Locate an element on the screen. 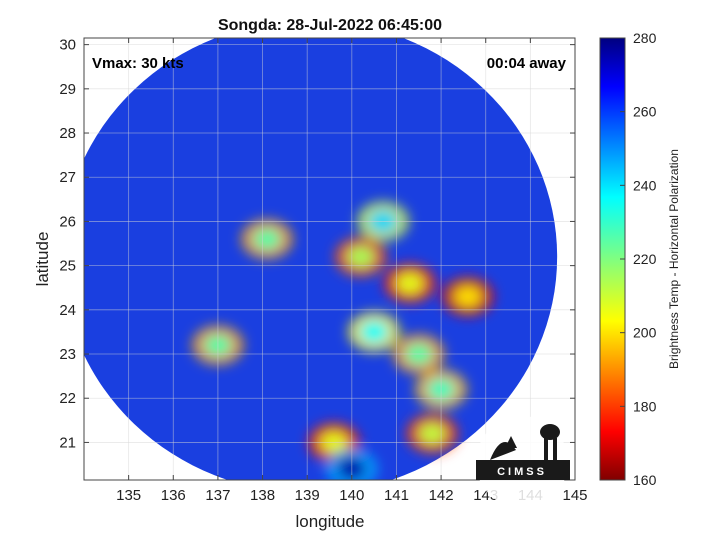 The width and height of the screenshot is (720, 540). cimss-logo-text: CIMSS is located at coordinates (522, 472).